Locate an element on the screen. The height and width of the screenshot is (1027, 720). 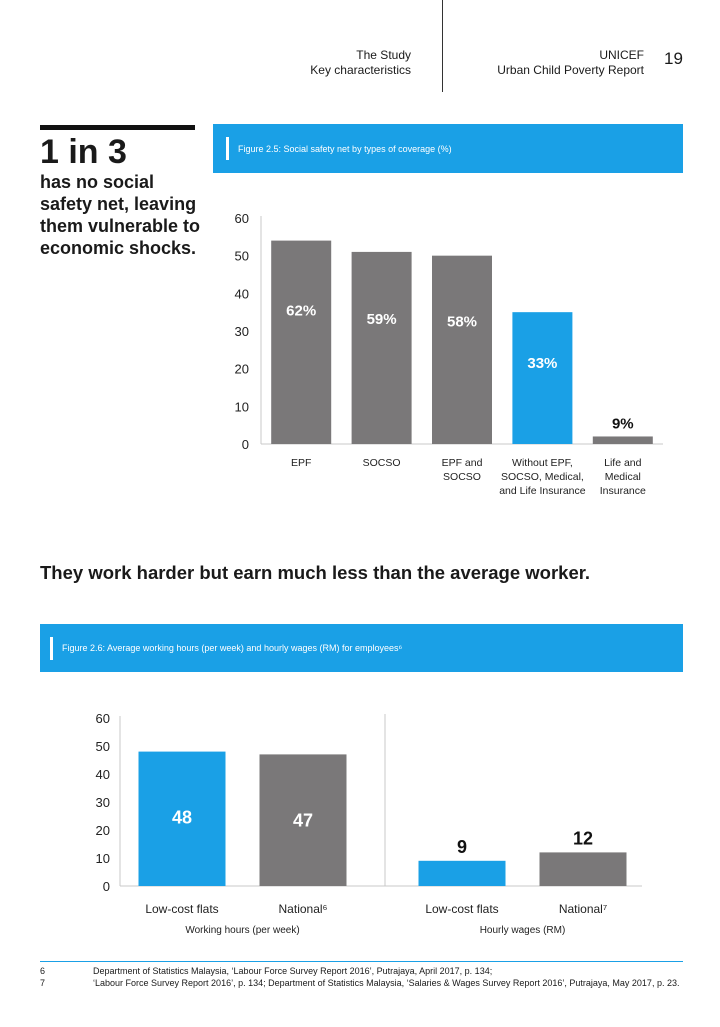
x-tick-label: and Life Insurance is located at coordinates (542, 491).